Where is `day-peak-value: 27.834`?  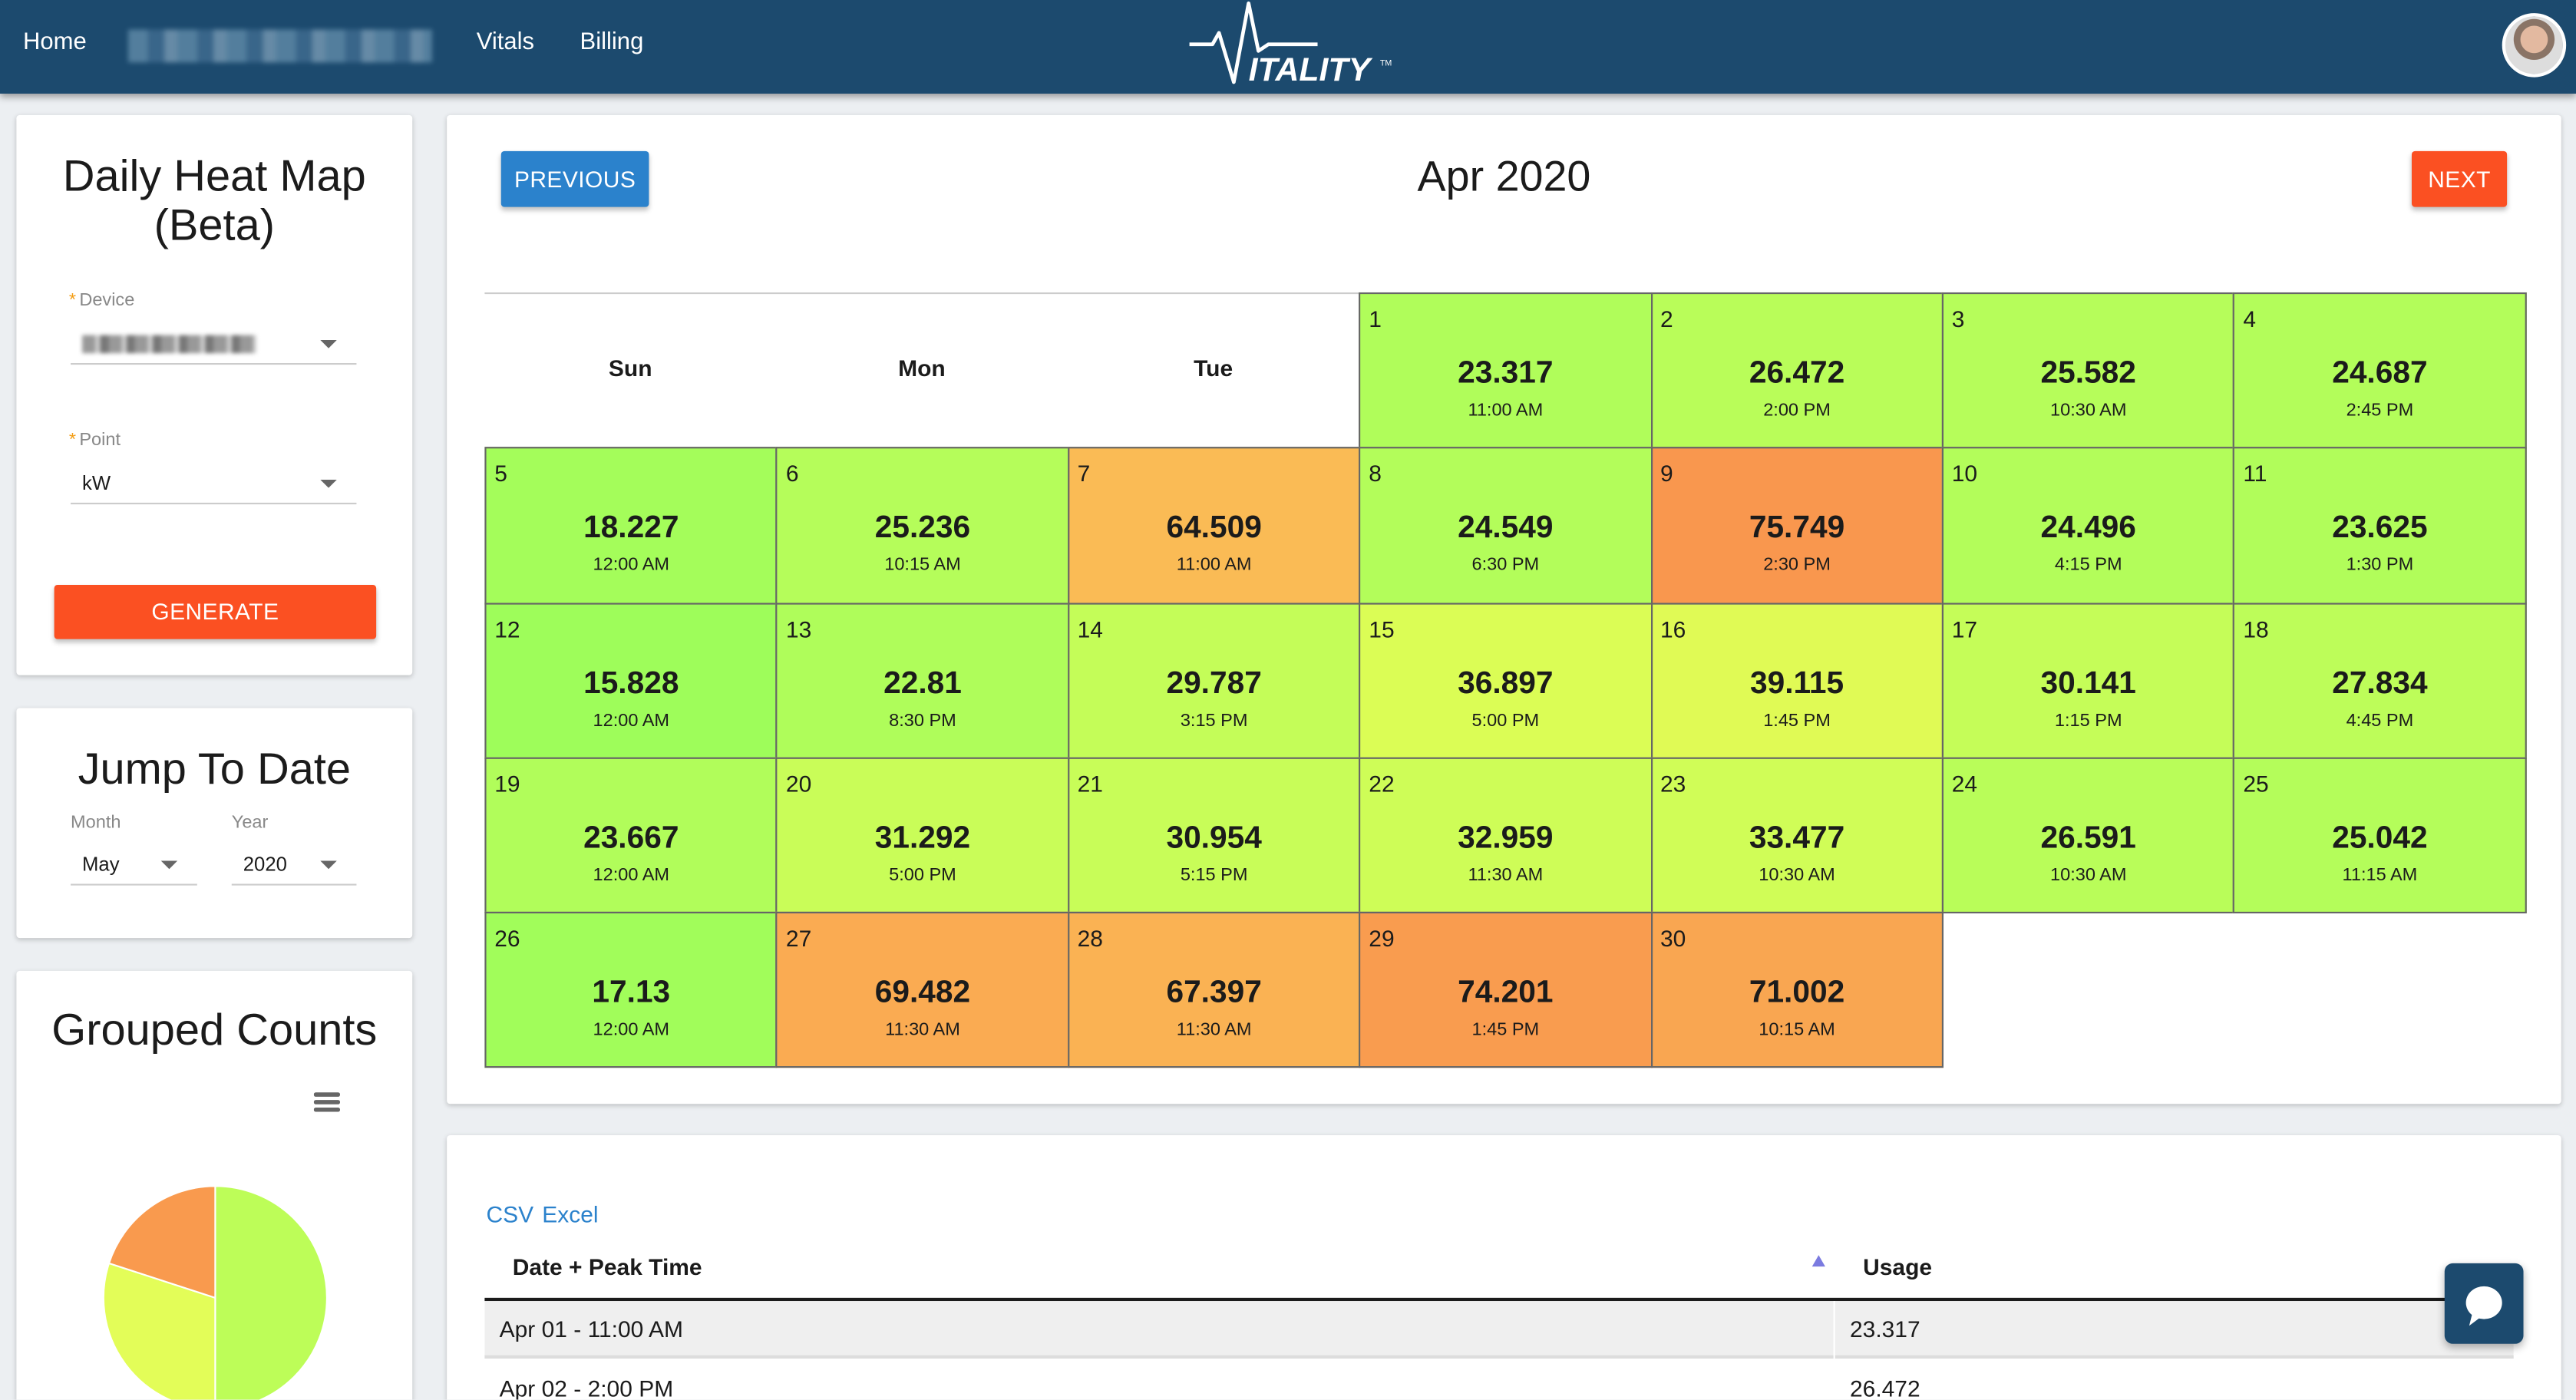
day-peak-value: 27.834 is located at coordinates (2380, 684).